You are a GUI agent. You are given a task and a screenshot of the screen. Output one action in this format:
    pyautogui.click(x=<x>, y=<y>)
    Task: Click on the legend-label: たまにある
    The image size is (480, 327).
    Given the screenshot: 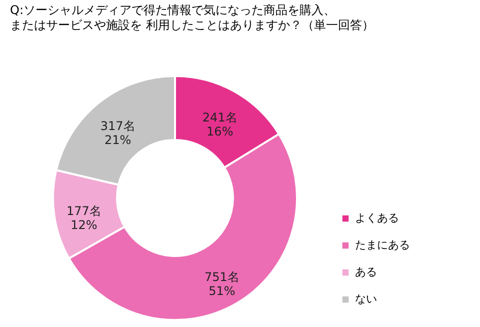 What is the action you would take?
    pyautogui.click(x=382, y=245)
    